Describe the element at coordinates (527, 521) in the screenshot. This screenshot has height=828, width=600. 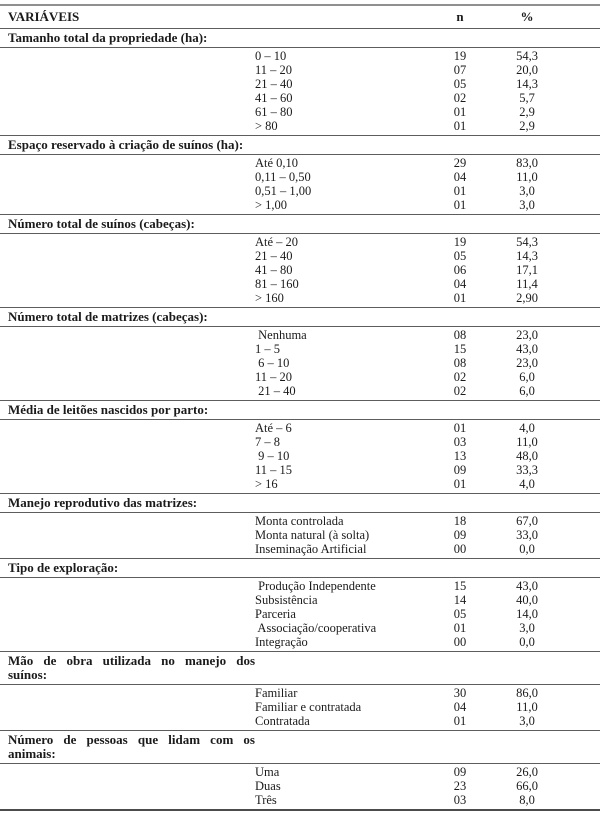
I see `row-percent-value: 67,0` at that location.